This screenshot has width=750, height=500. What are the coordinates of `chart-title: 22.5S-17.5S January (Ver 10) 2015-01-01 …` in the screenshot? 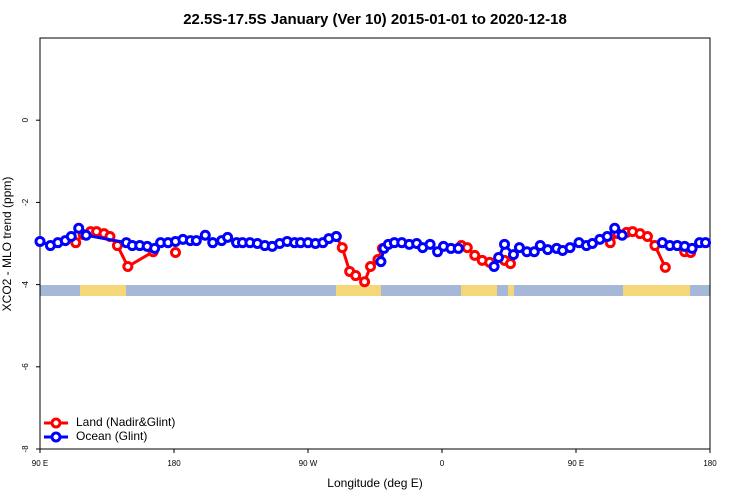 It's located at (375, 19).